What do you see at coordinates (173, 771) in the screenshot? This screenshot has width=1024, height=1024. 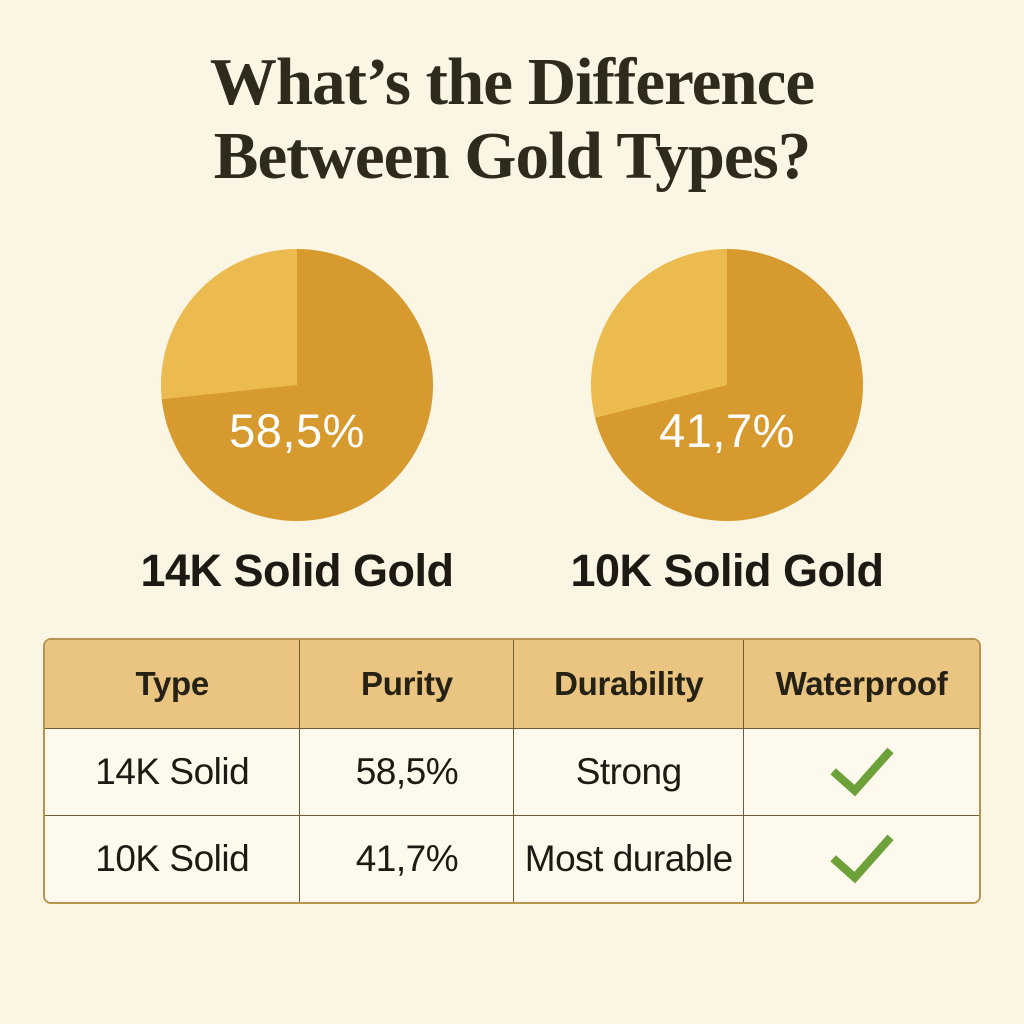 I see `cell-type-14k: 14K Solid` at bounding box center [173, 771].